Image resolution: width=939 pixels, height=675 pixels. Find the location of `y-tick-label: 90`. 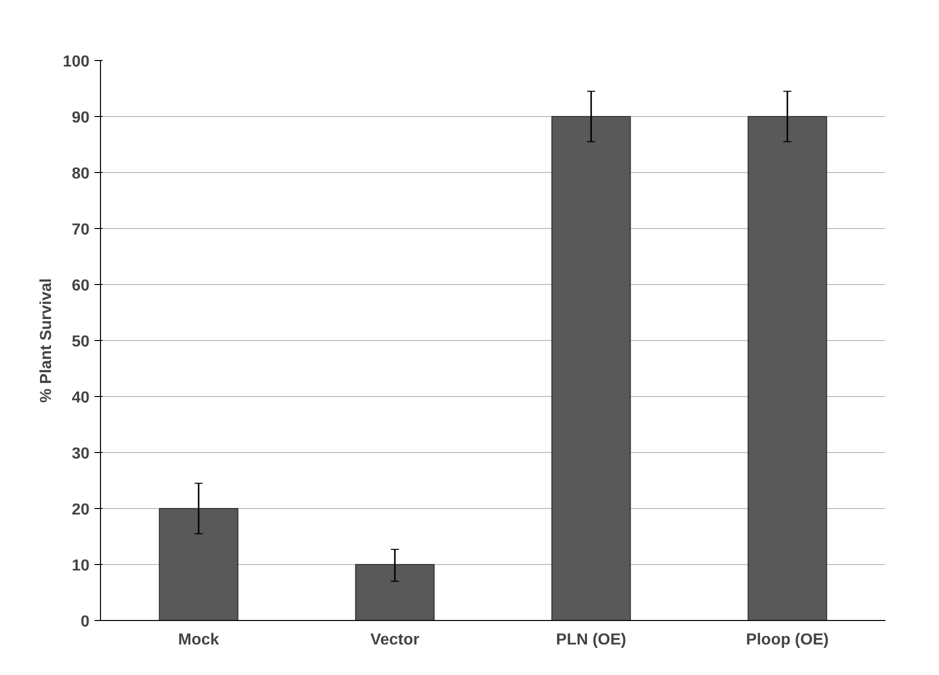

y-tick-label: 90 is located at coordinates (81, 118).